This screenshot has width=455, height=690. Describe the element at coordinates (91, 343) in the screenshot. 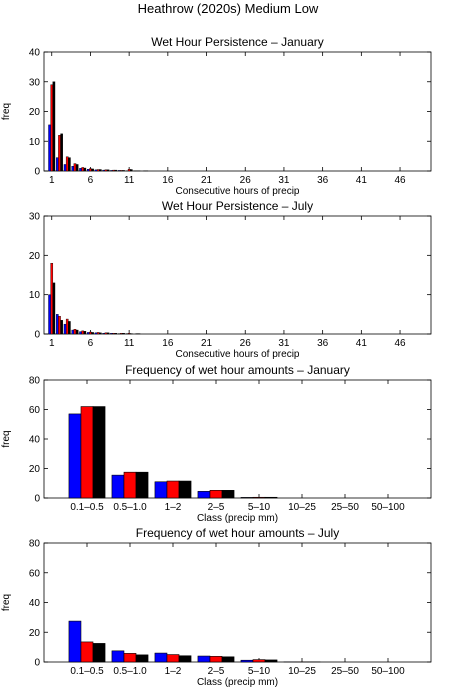

I see `x-tick-label: 6` at that location.